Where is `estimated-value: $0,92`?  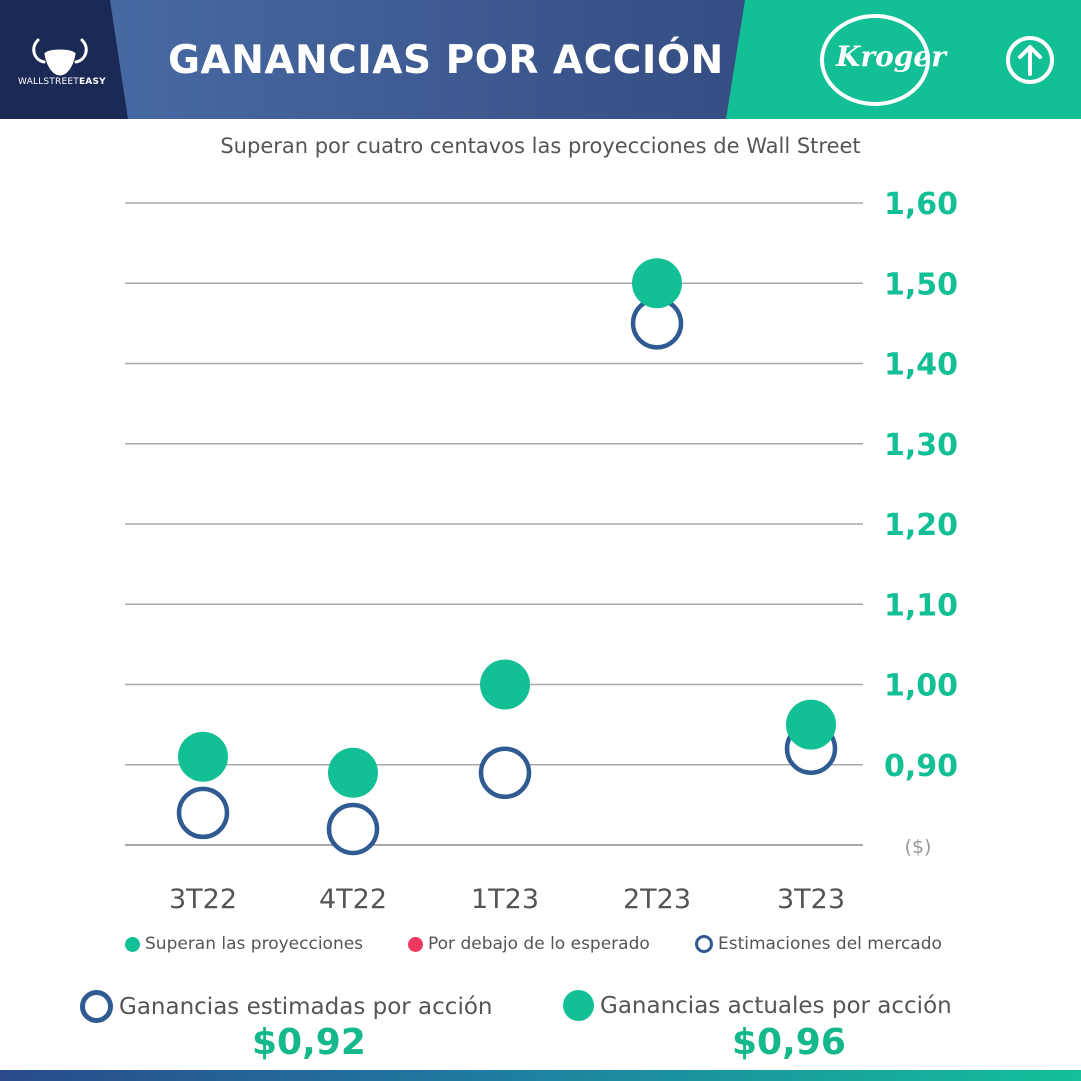
estimated-value: $0,92 is located at coordinates (309, 1042).